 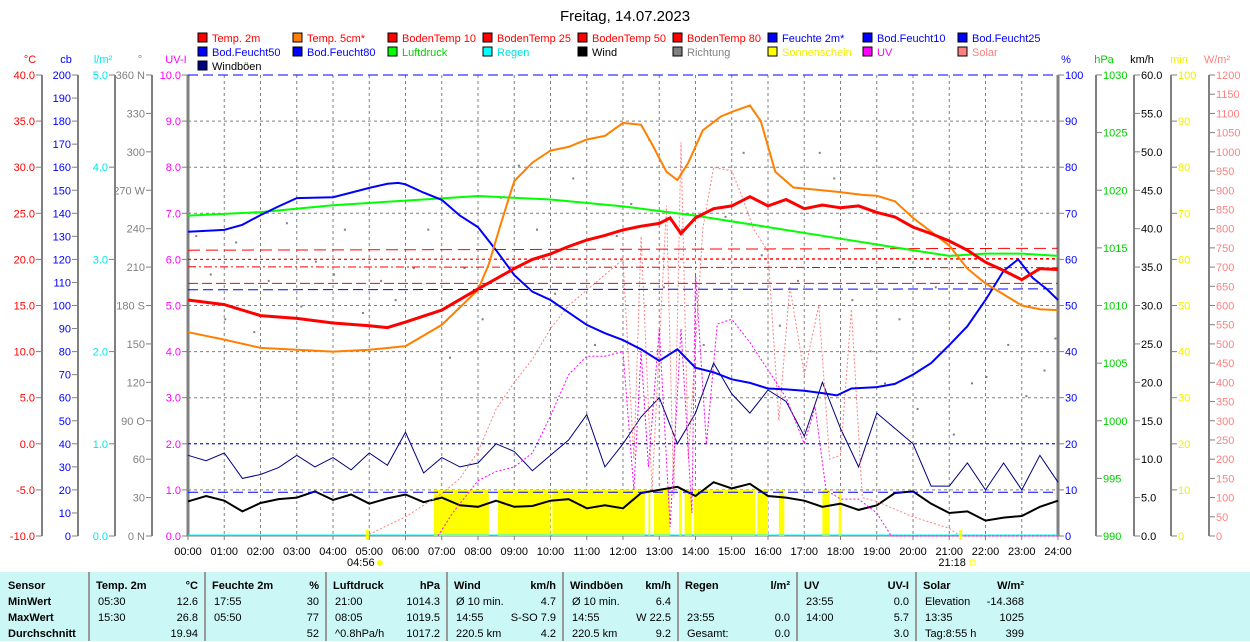 I want to click on axis-unit-label: °C, so click(x=30, y=60).